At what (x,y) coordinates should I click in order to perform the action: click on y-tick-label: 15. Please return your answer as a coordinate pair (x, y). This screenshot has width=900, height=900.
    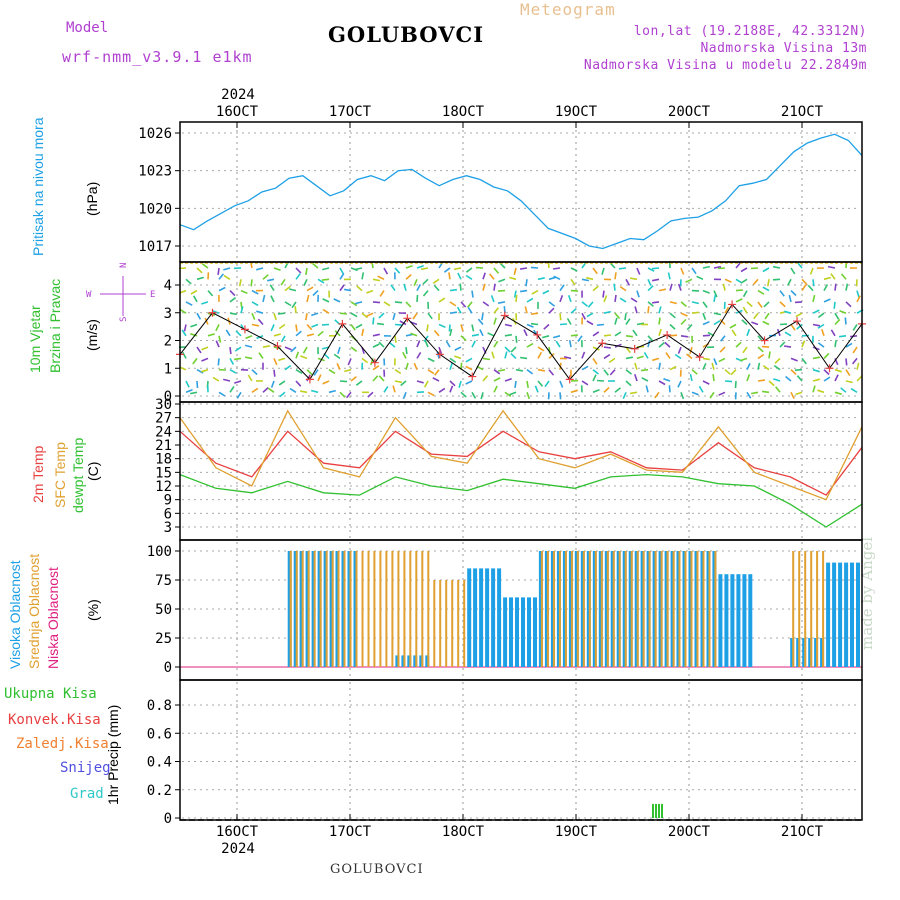
    Looking at the image, I should click on (163, 473).